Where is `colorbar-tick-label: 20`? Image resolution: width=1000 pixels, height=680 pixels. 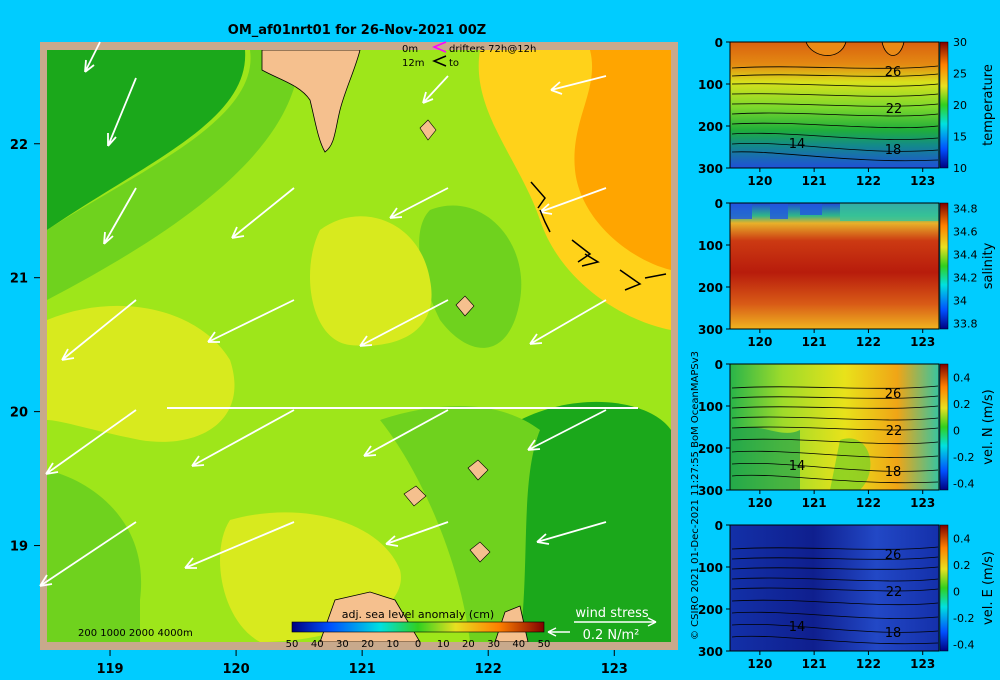 colorbar-tick-label: 20 is located at coordinates (367, 644).